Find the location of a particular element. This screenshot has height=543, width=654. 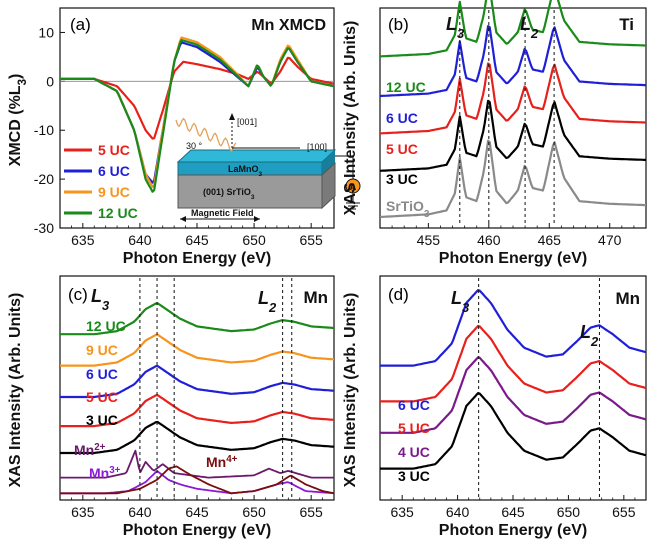

panel-c-xtick-label: 635 is located at coordinates (83, 512).